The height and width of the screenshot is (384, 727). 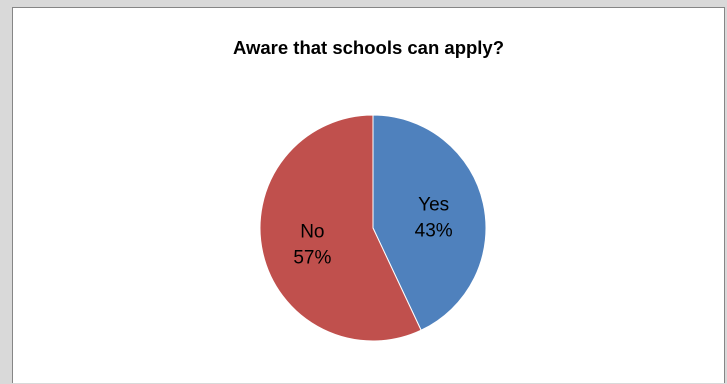 What do you see at coordinates (312, 258) in the screenshot?
I see `slice-label-percent: 57%` at bounding box center [312, 258].